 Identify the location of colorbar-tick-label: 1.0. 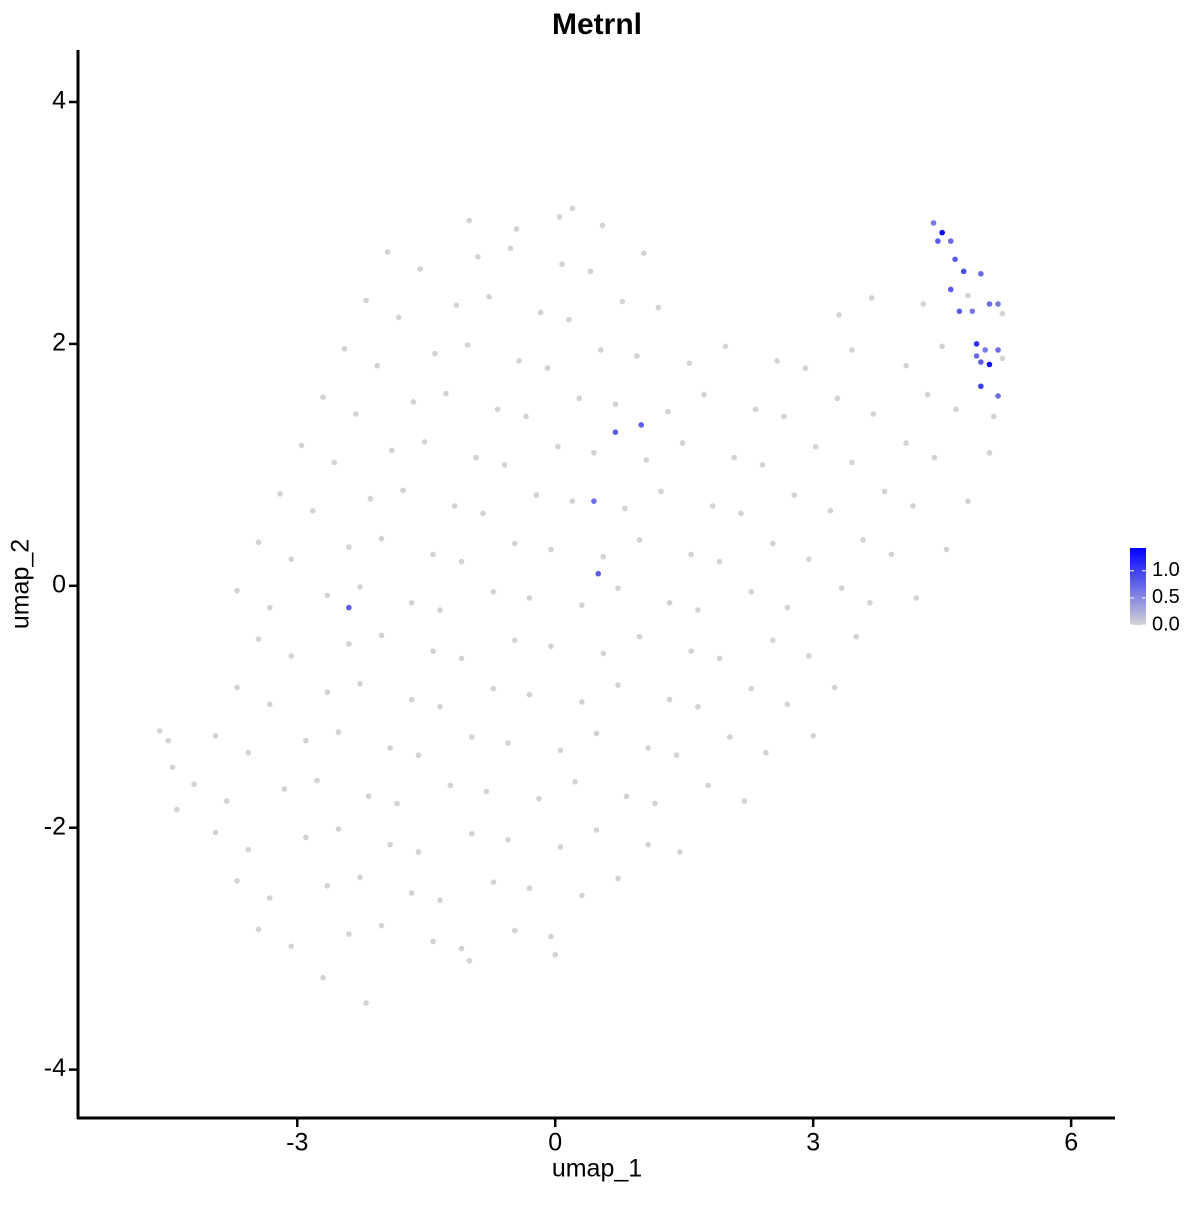
(1166, 570).